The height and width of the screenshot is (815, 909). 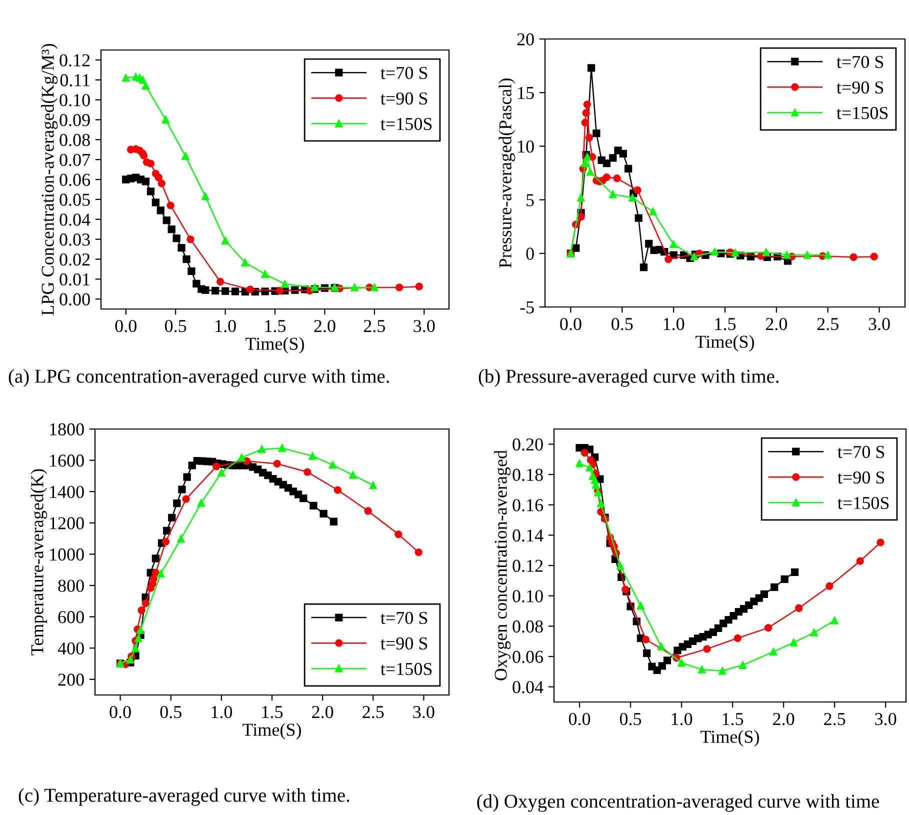 I want to click on y-tick-label: 0.16, so click(x=528, y=505).